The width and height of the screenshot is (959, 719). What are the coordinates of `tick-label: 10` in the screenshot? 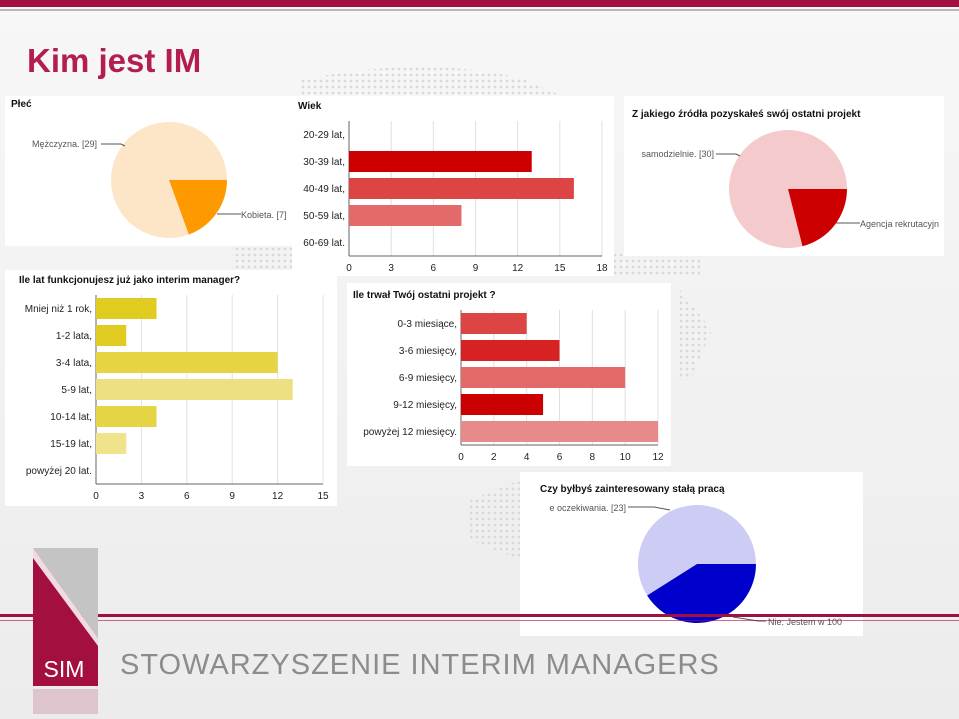 It's located at (626, 457).